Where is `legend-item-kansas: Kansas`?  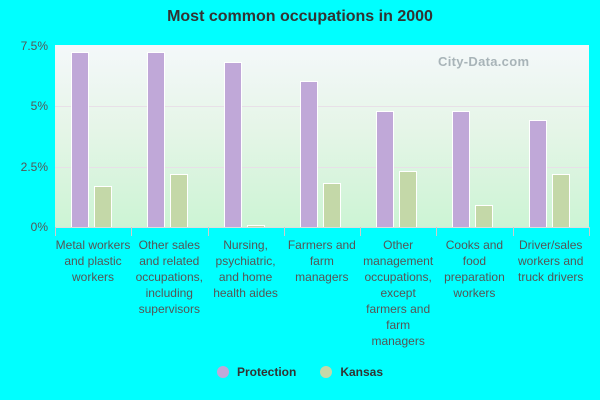
legend-item-kansas: Kansas is located at coordinates (351, 372).